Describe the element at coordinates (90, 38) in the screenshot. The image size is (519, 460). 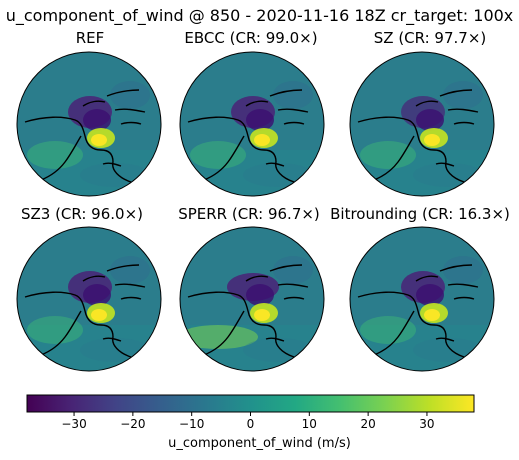
I see `panel-title-ref: REF` at that location.